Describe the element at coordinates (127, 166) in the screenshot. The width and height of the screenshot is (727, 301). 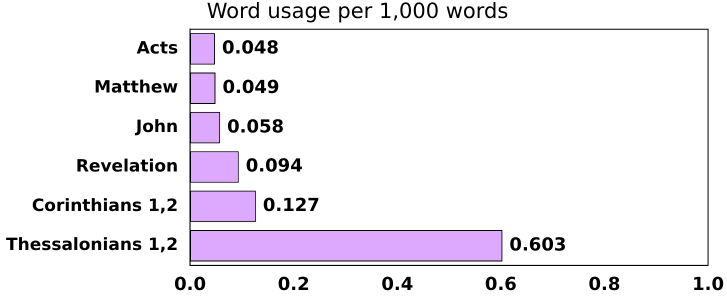
I see `y-tick-label: Revelation` at that location.